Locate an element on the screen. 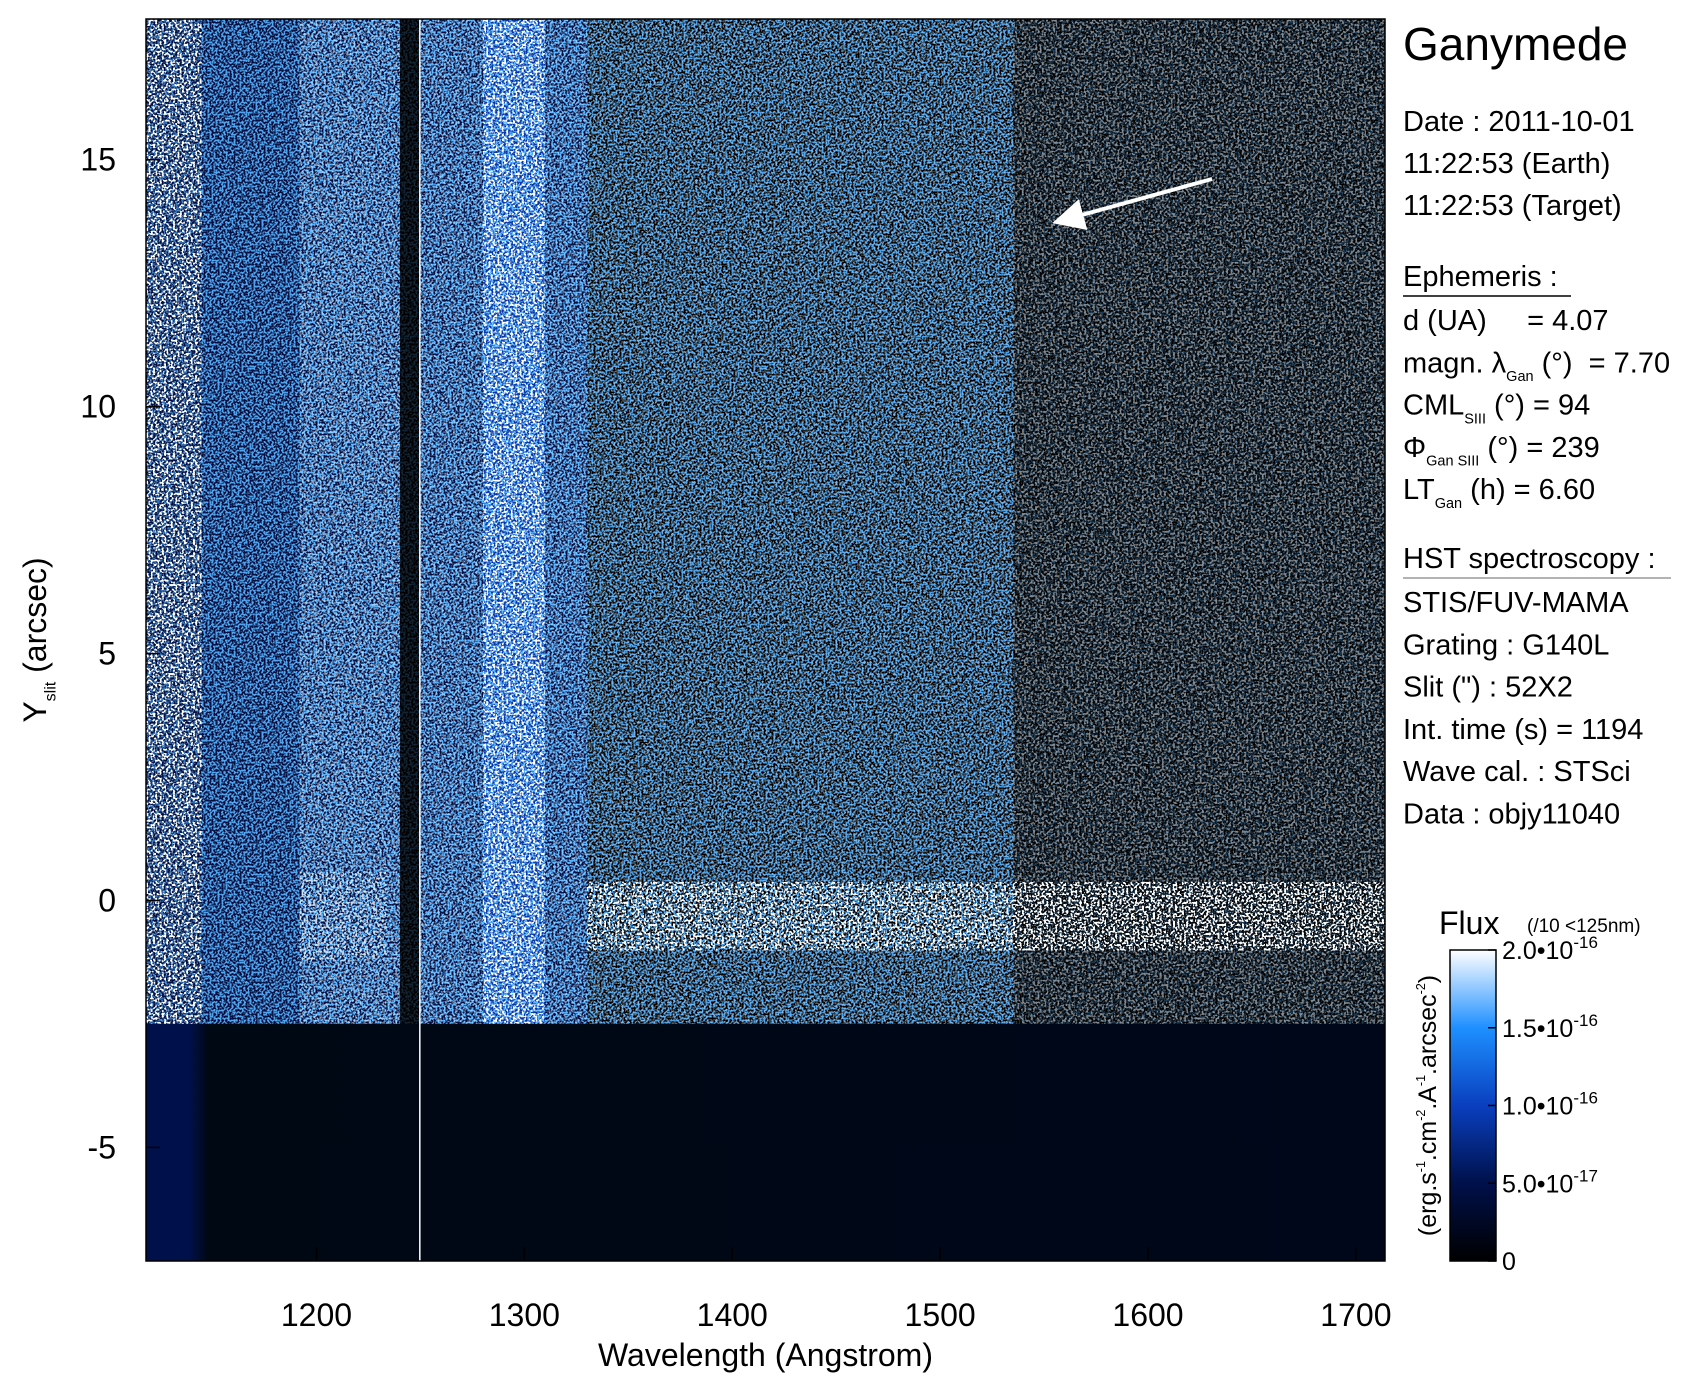 Image resolution: width=1688 pixels, height=1385 pixels. hst-line: STIS/FUV-MAMA is located at coordinates (1516, 603).